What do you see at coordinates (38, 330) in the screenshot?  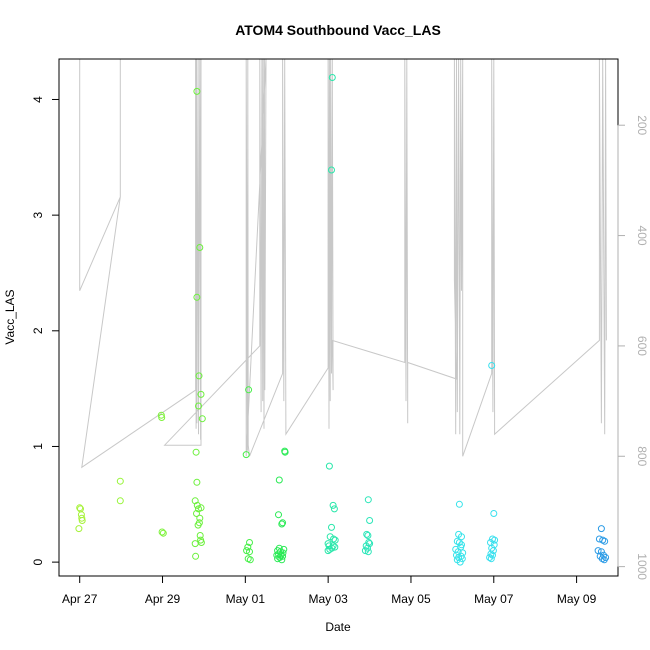 I see `y-tick-label: 2` at bounding box center [38, 330].